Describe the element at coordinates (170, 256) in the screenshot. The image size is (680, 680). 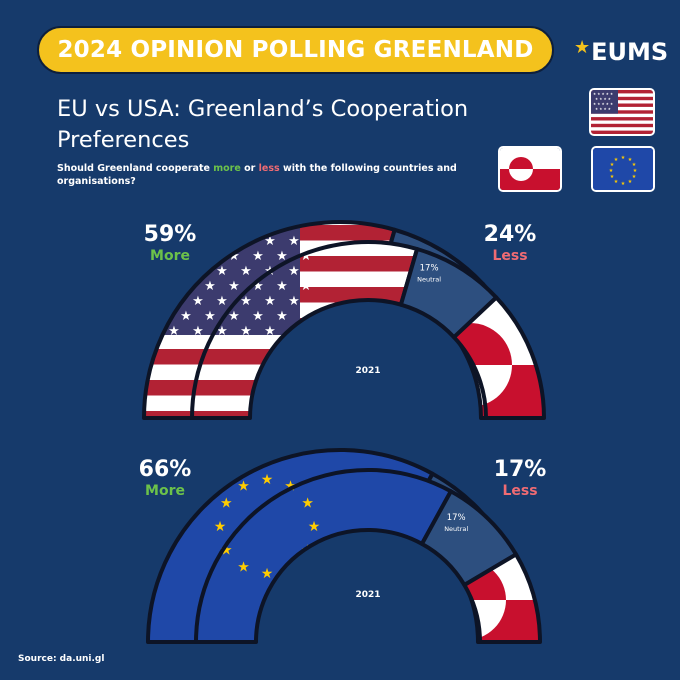
I see `usa-more-label: More` at that location.